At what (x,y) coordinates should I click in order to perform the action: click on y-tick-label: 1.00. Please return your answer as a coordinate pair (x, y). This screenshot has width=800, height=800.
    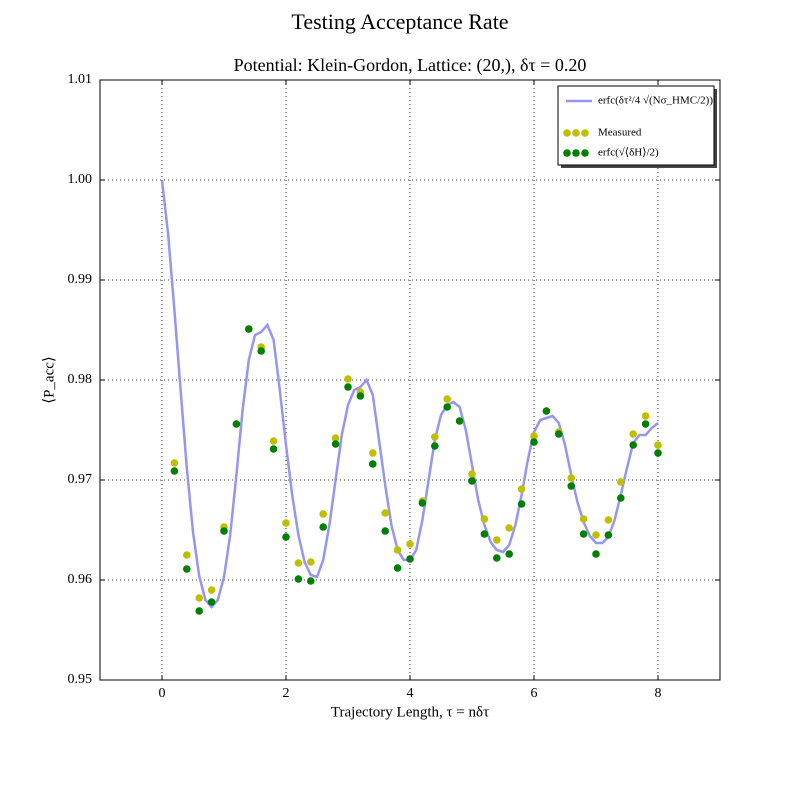
    Looking at the image, I should click on (80, 179).